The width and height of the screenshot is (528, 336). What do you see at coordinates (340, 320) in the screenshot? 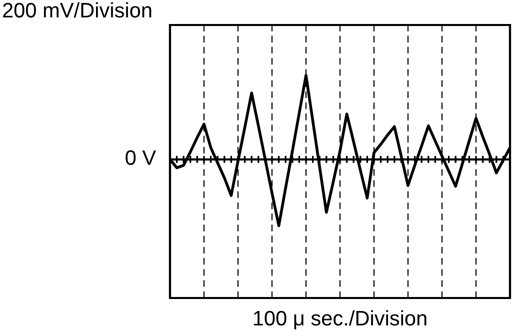
I see `x-axis-title: 100 μ sec./Division` at bounding box center [340, 320].